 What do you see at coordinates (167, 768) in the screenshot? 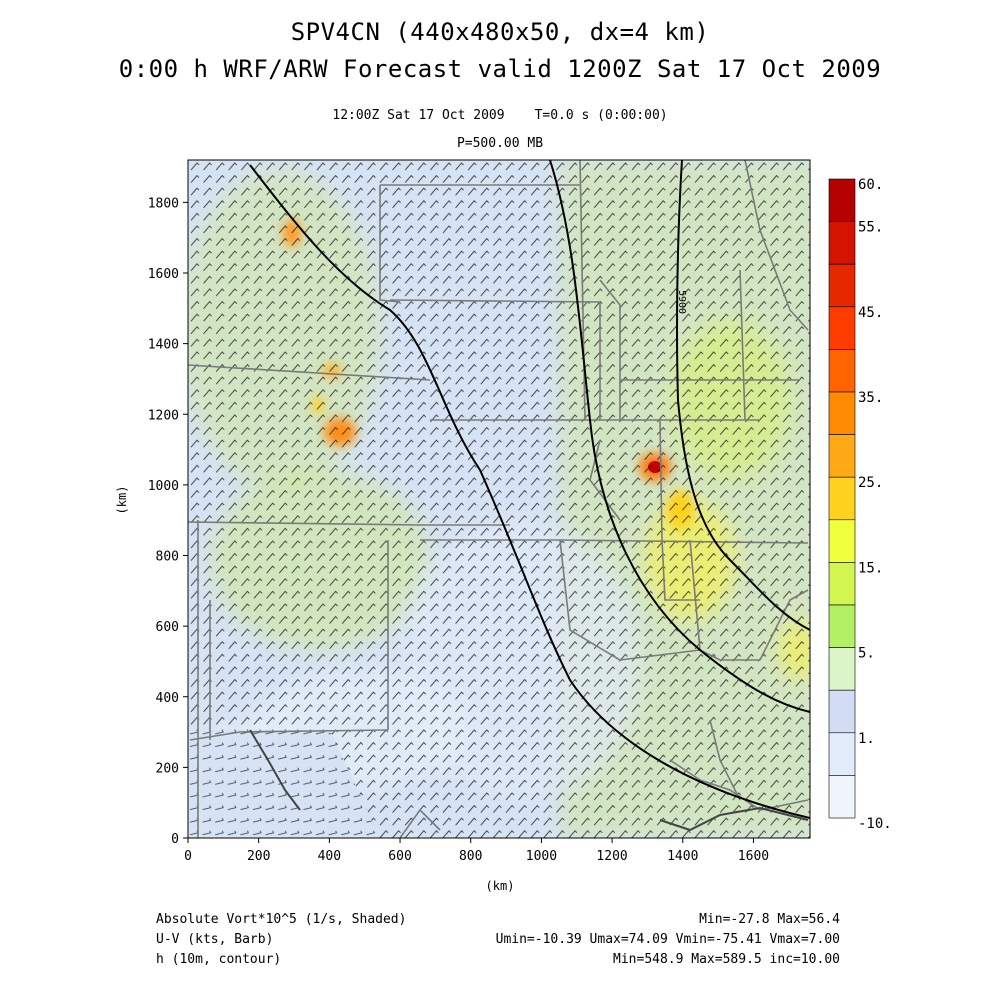
I see `y-tick-label: 200` at bounding box center [167, 768].